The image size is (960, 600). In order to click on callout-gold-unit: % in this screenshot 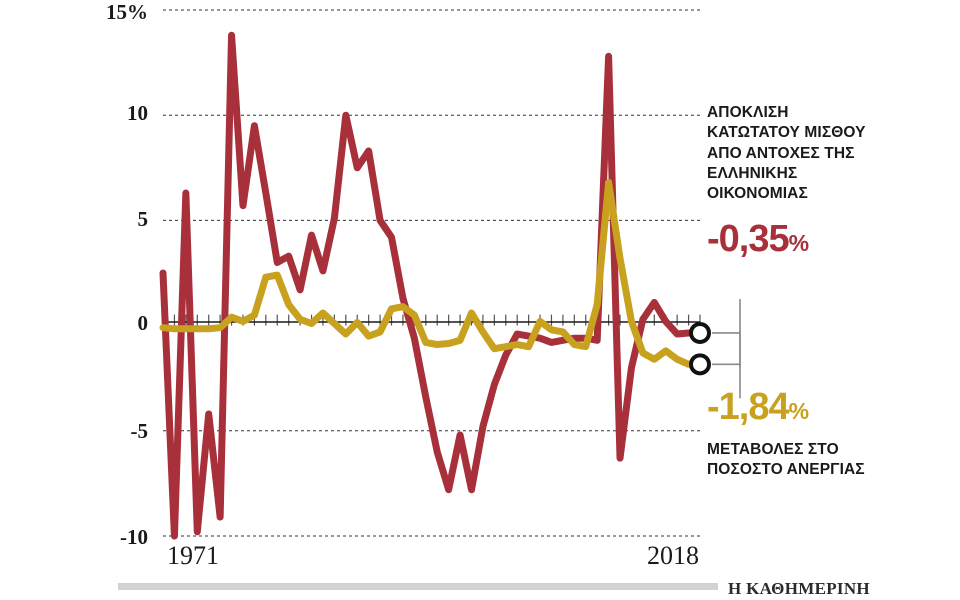, I will do `click(799, 411)`.